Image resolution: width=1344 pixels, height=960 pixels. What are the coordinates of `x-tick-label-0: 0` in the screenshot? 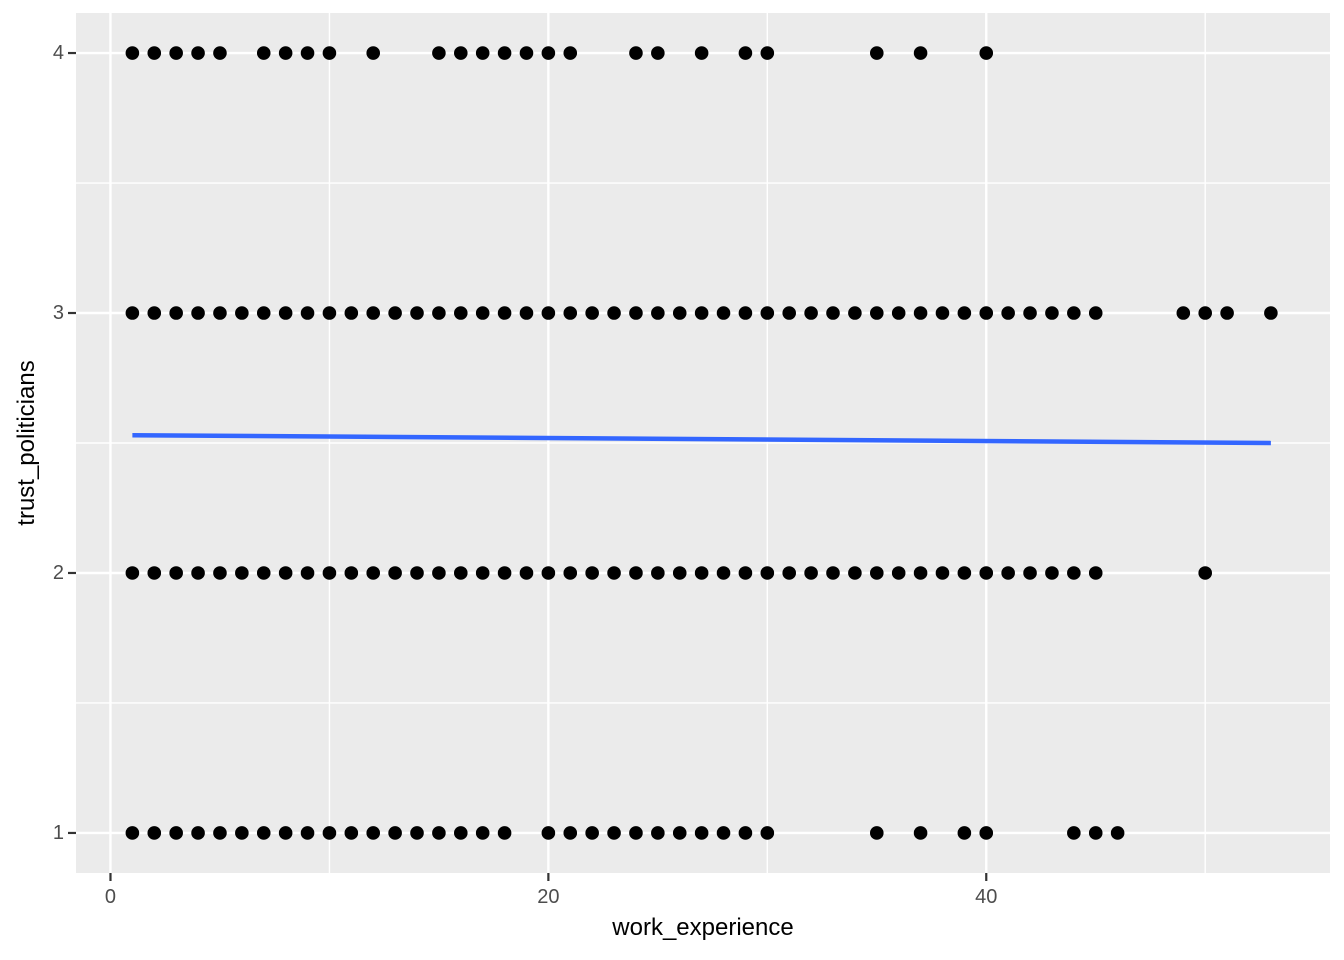 It's located at (110, 897).